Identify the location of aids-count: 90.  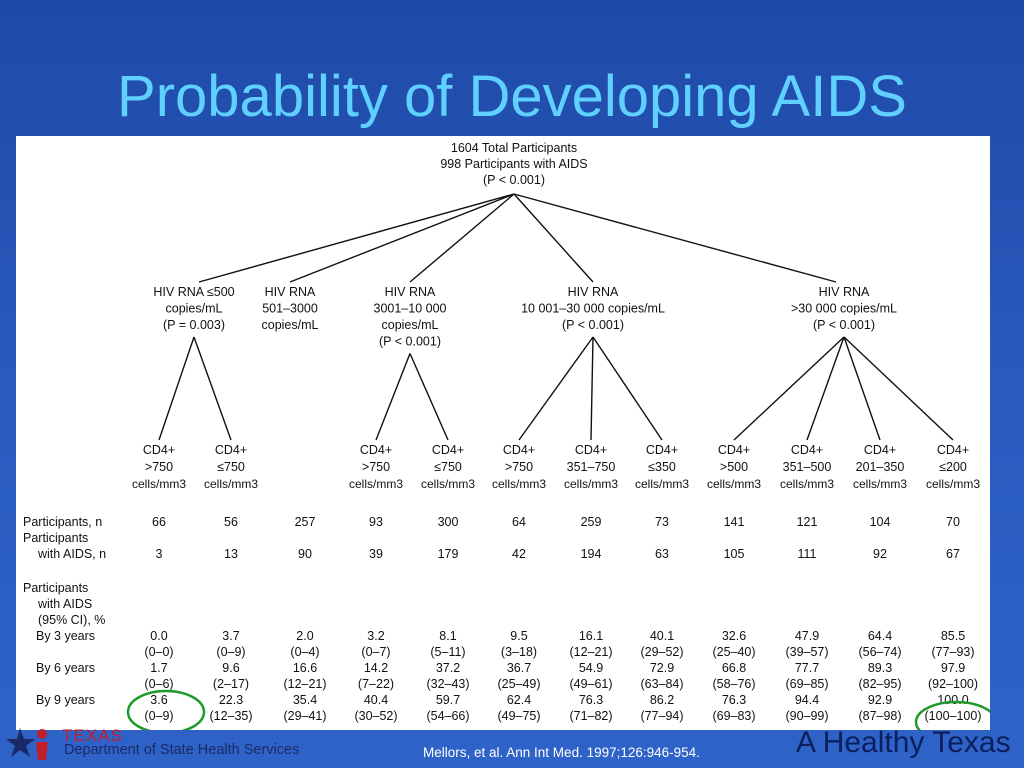
(305, 554).